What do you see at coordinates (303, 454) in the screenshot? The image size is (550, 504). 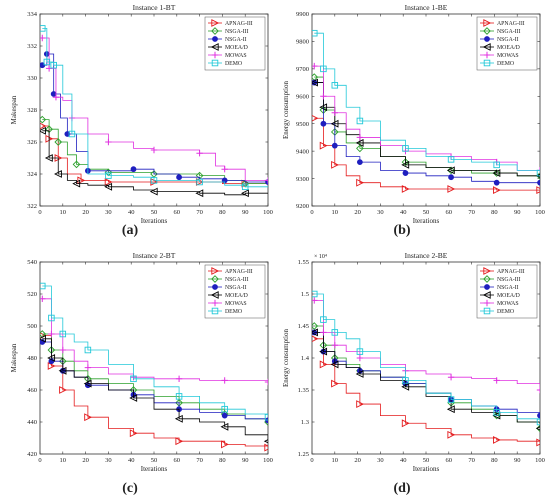 I see `y-tick-label: 1.25` at bounding box center [303, 454].